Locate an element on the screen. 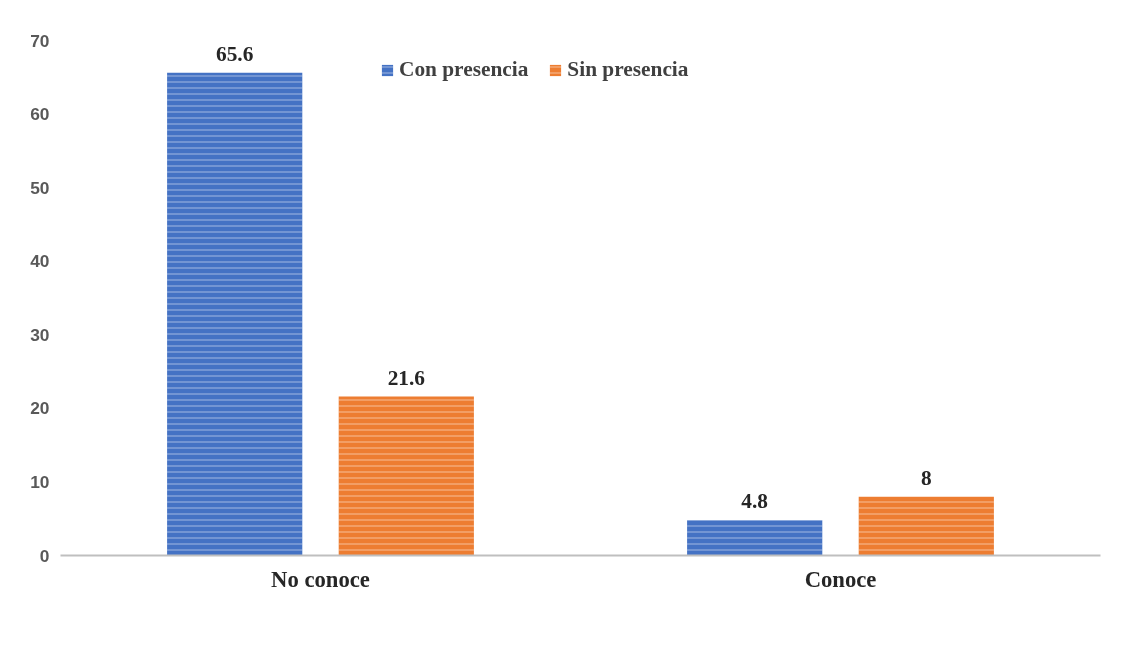  data-label: 8 is located at coordinates (926, 477).